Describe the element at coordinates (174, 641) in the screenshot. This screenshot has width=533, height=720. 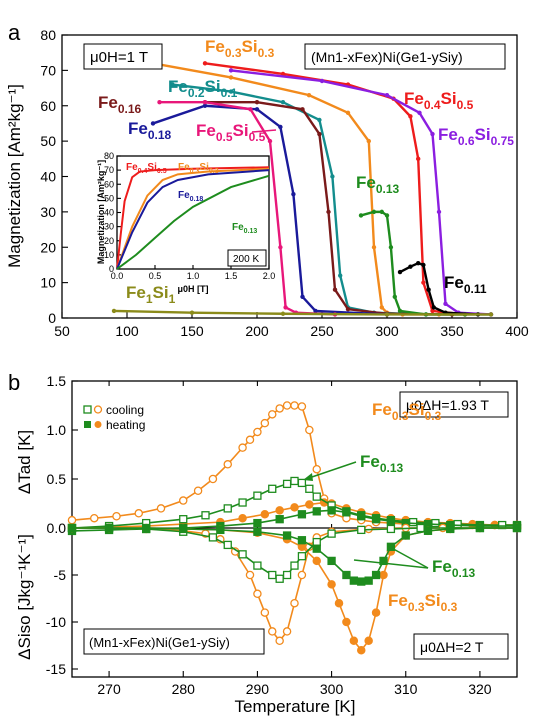
I see `formula-box-b` at that location.